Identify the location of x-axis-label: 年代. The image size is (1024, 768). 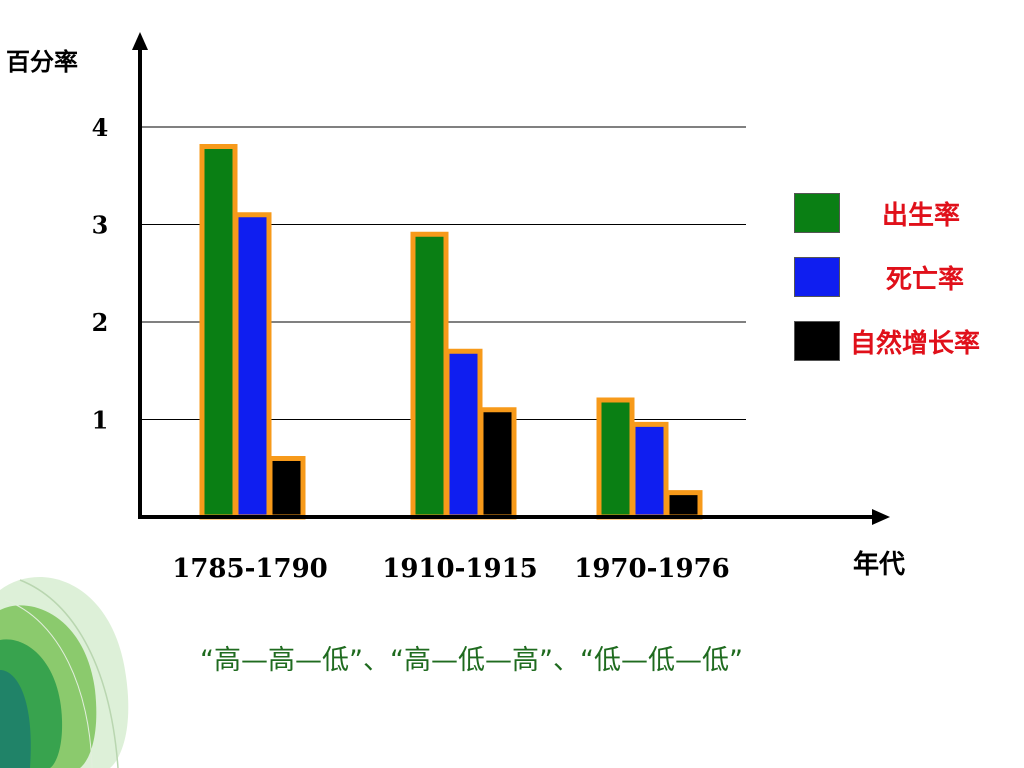
(879, 565).